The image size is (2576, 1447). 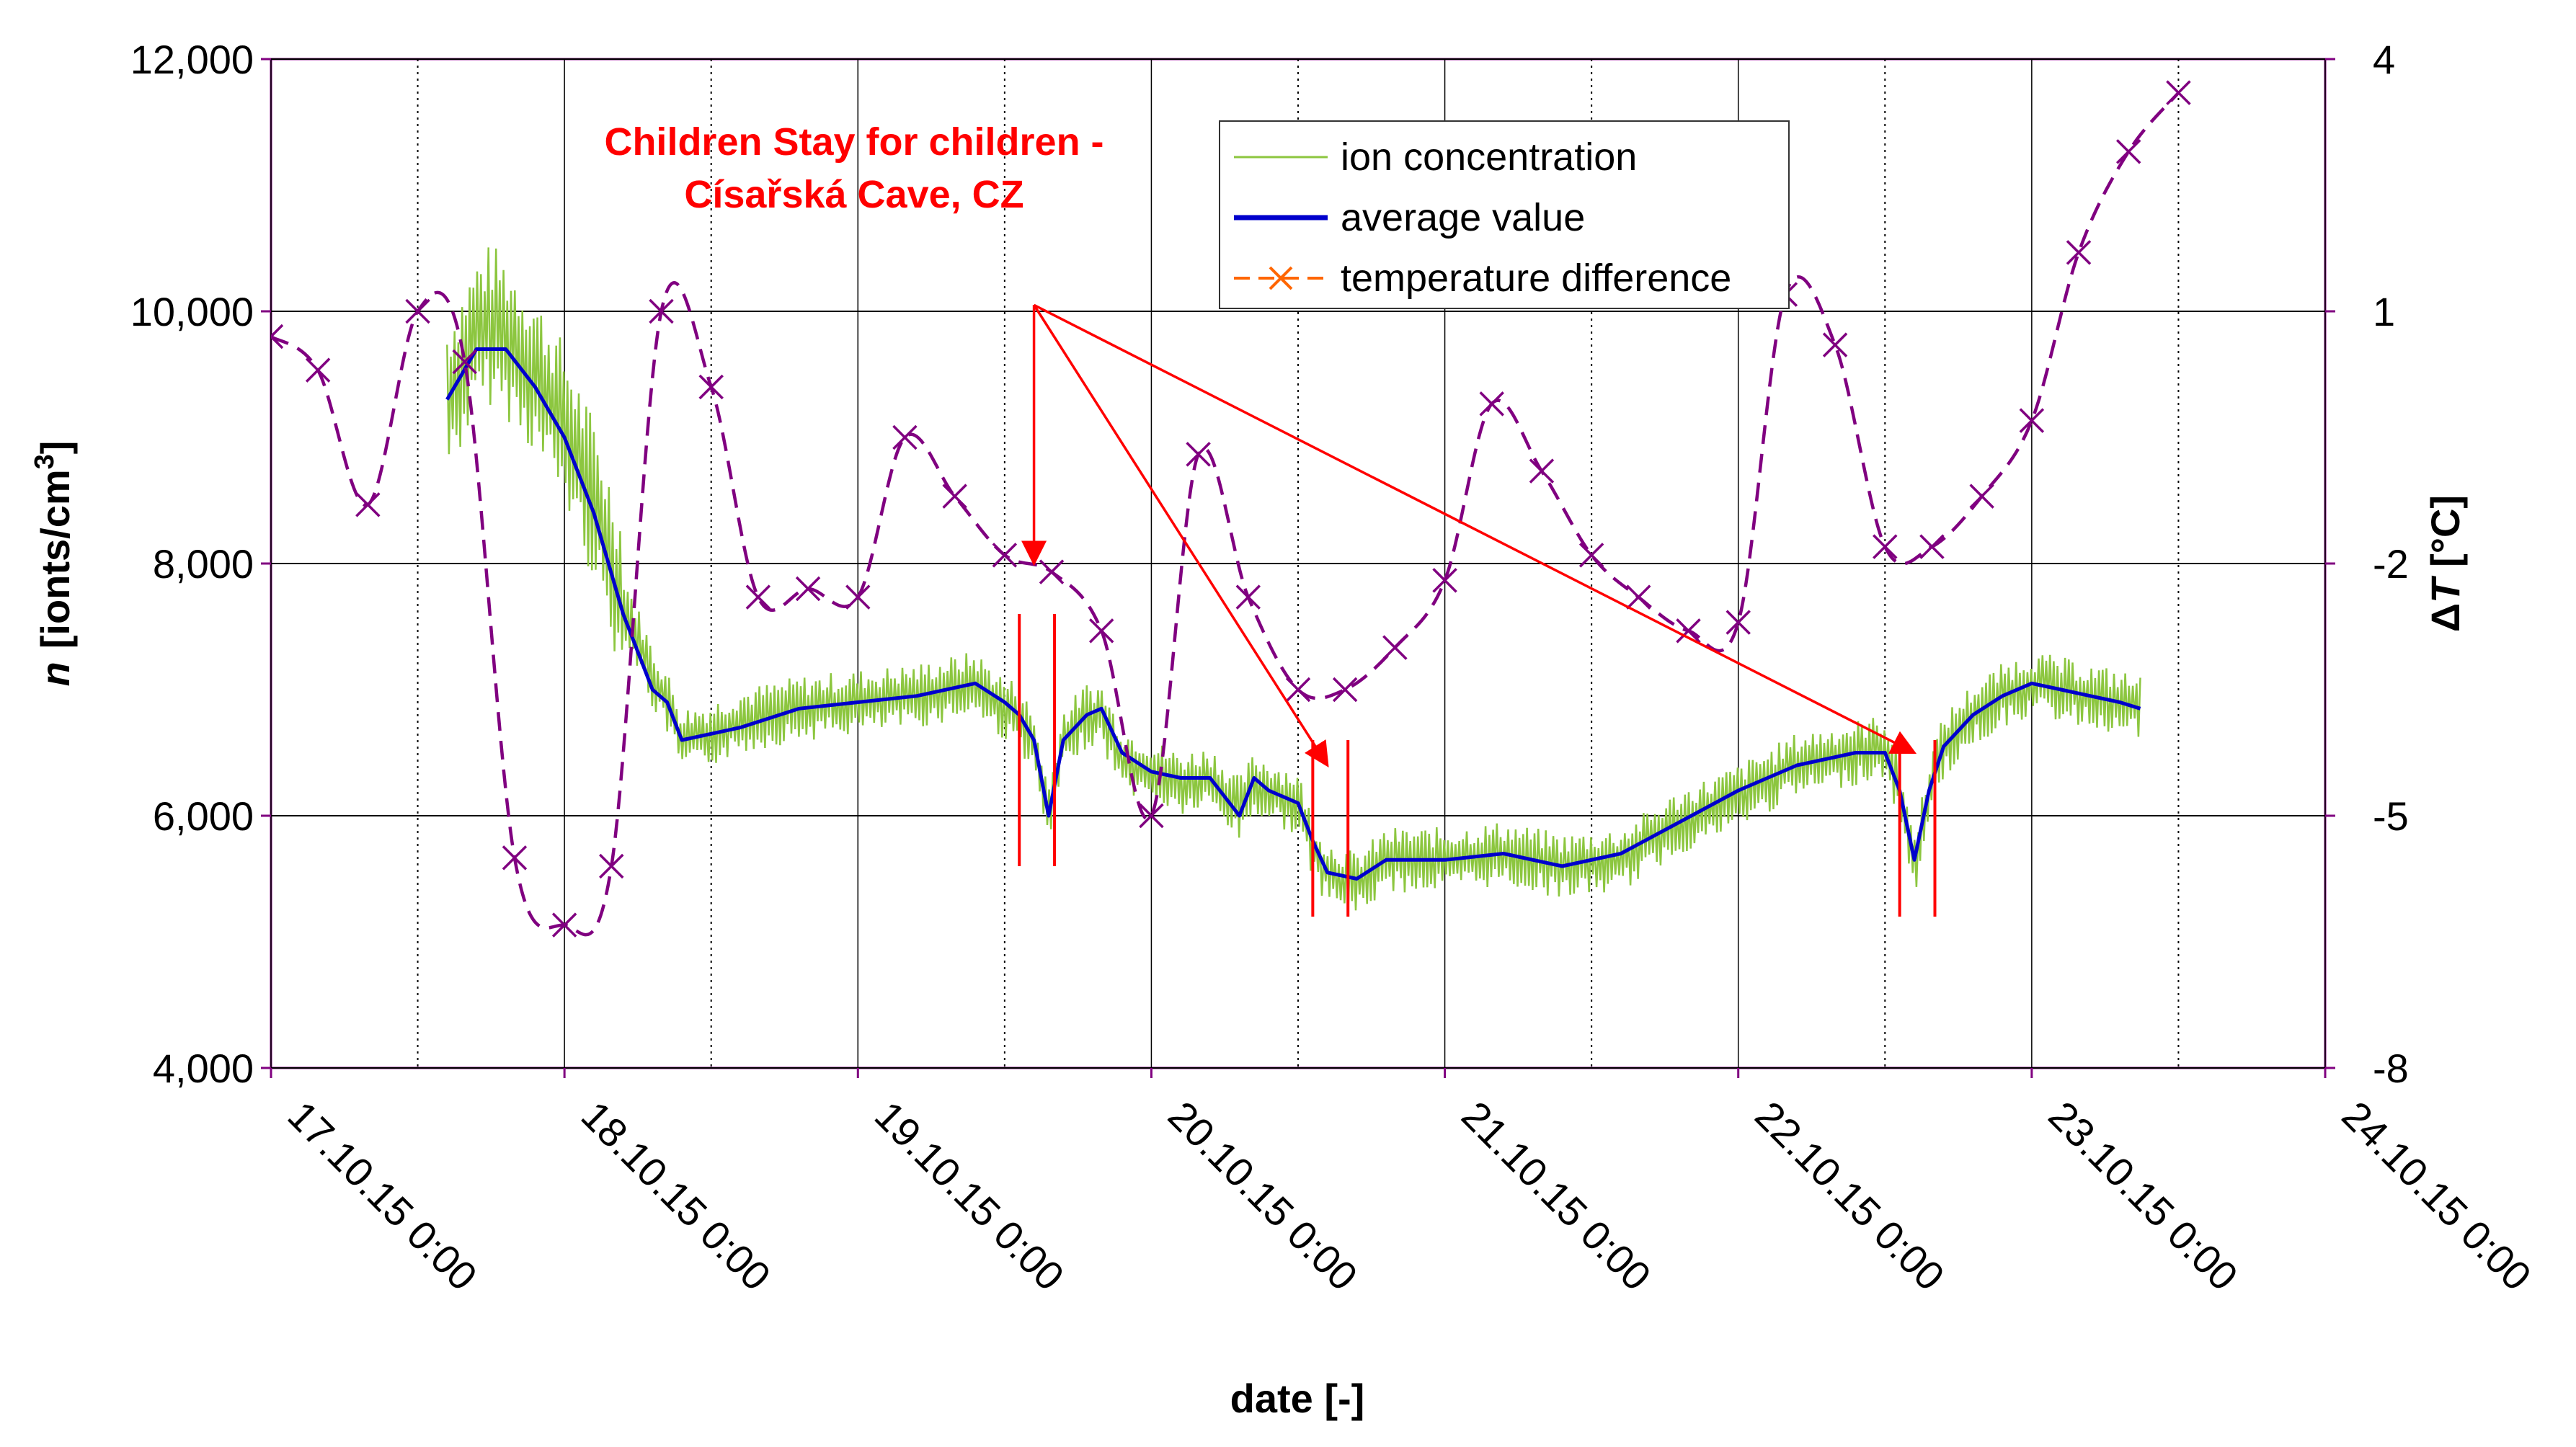 I want to click on y-left-tick-label: 12,000, so click(x=192, y=60).